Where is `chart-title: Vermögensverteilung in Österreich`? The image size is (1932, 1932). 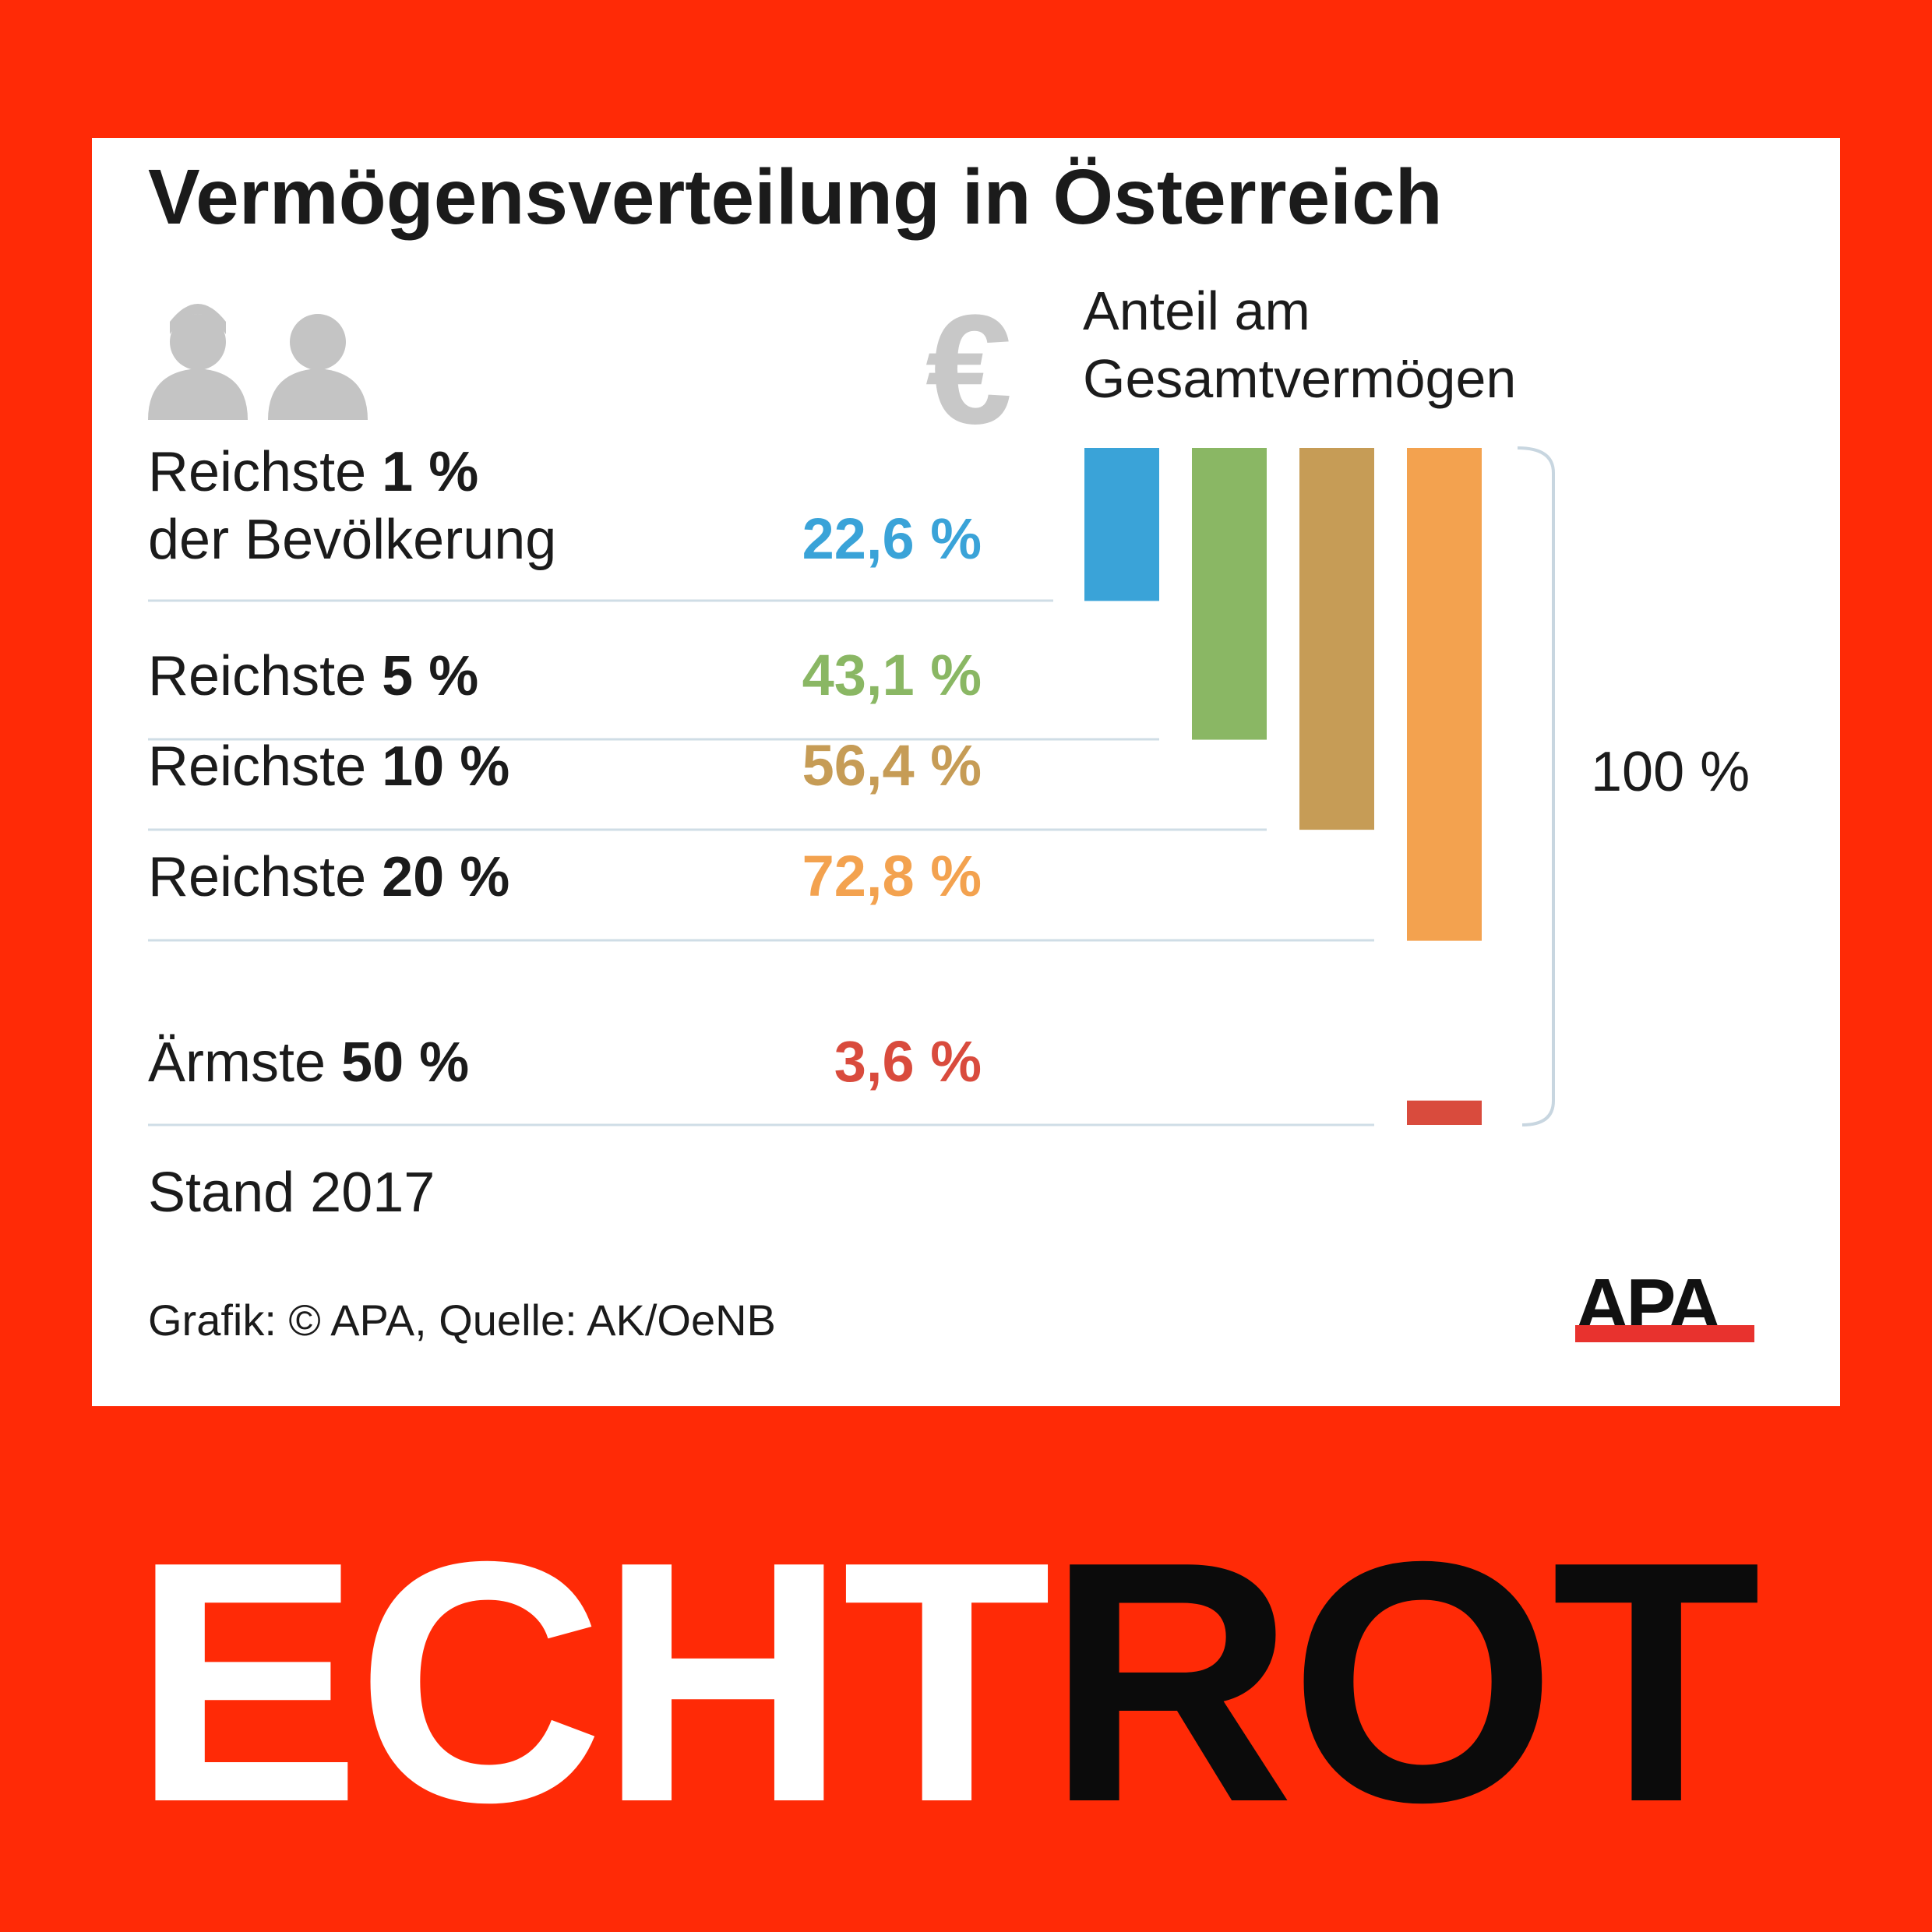 chart-title: Vermögensverteilung in Österreich is located at coordinates (795, 197).